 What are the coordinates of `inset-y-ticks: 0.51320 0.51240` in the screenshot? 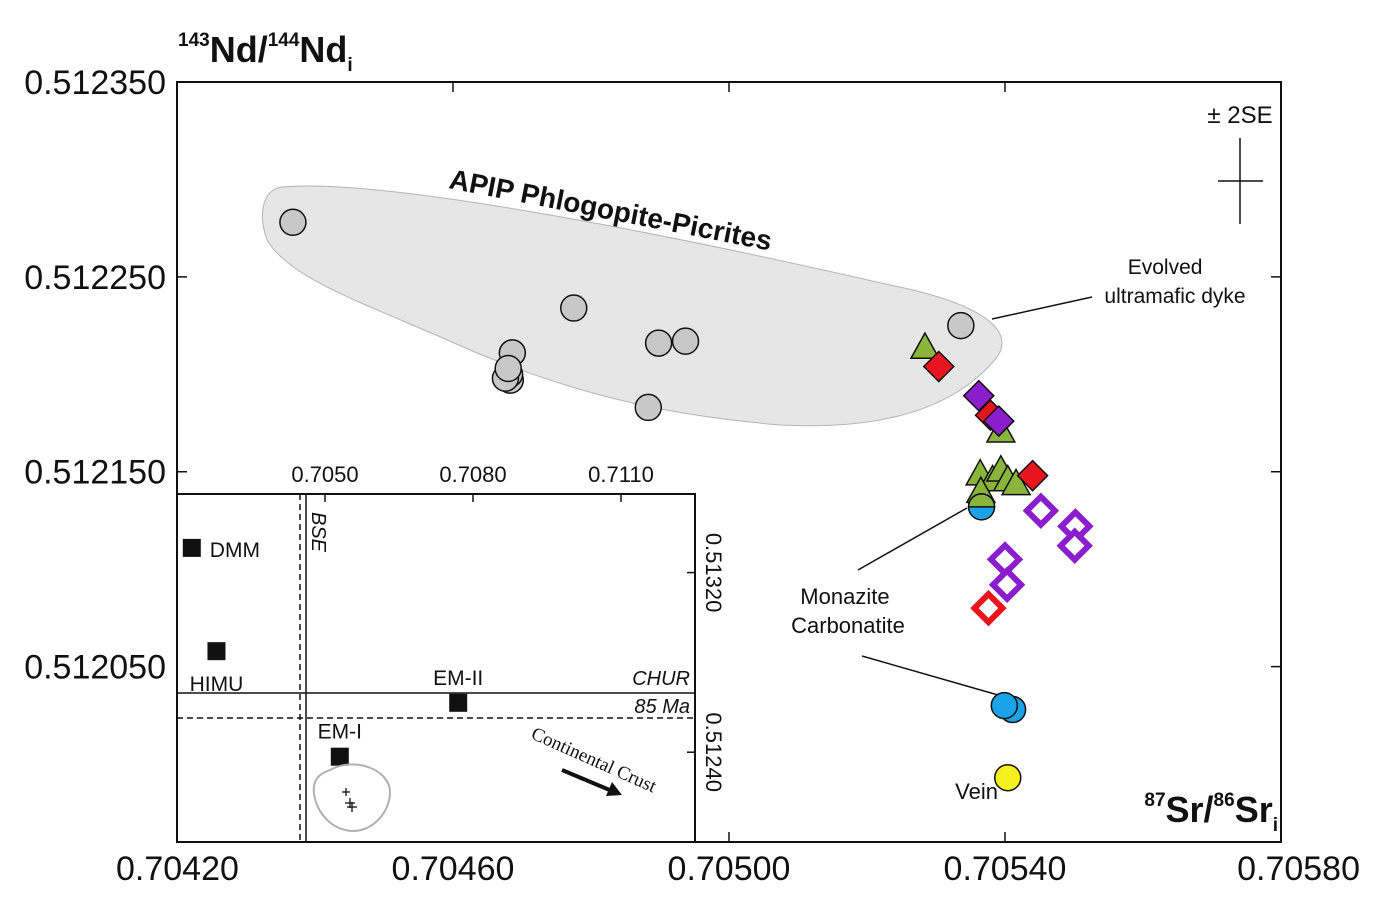 It's located at (706, 662).